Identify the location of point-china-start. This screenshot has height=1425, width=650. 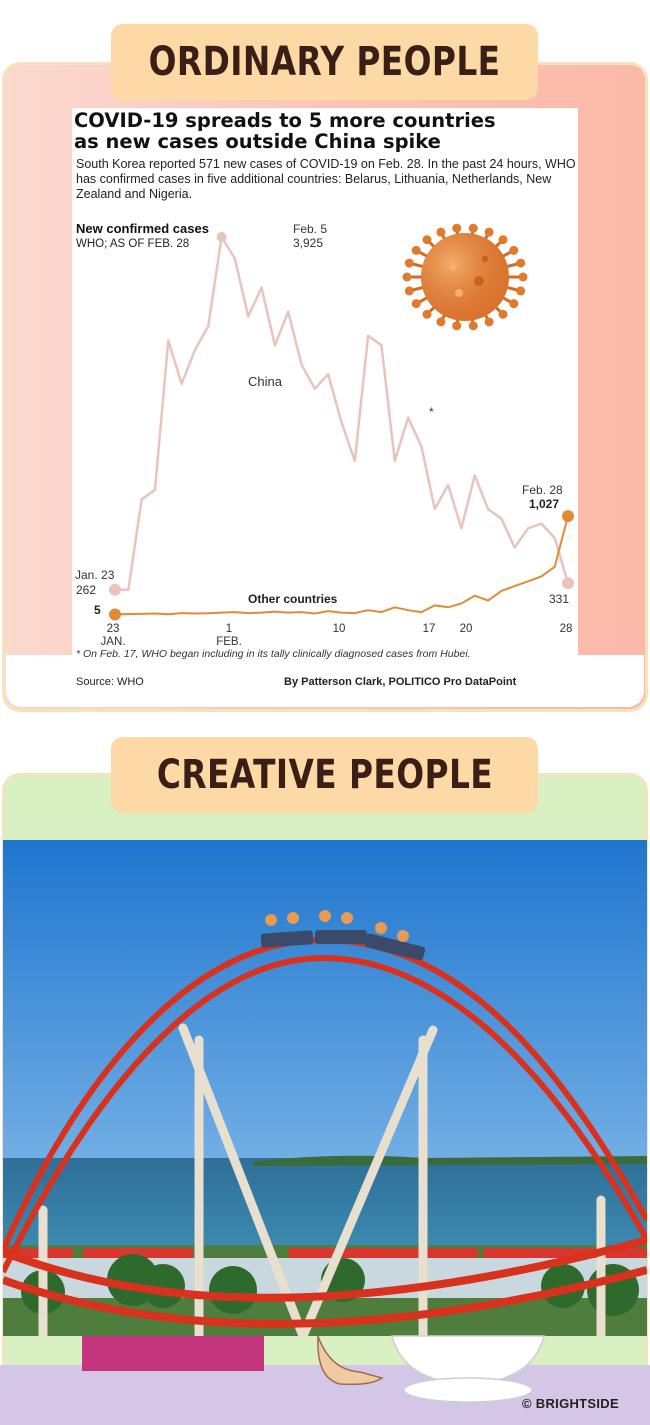
(115, 589).